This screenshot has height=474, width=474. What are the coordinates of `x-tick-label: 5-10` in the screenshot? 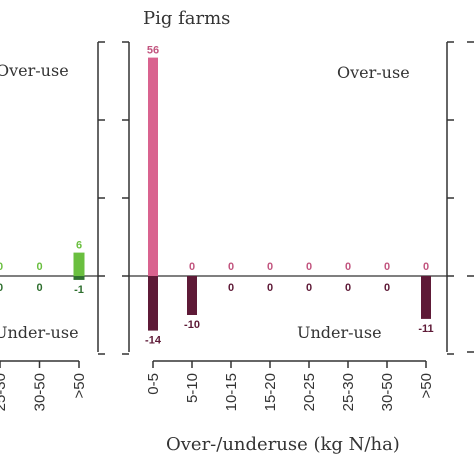 It's located at (192, 388).